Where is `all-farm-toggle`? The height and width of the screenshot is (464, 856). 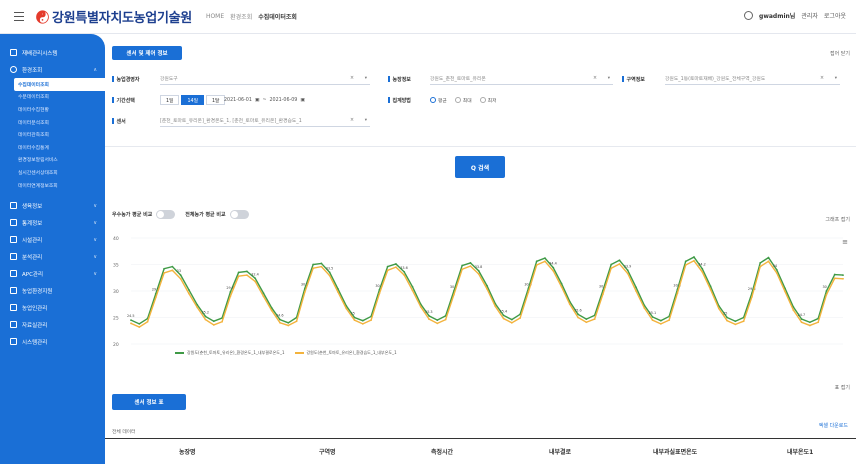
all-farm-toggle is located at coordinates (239, 214).